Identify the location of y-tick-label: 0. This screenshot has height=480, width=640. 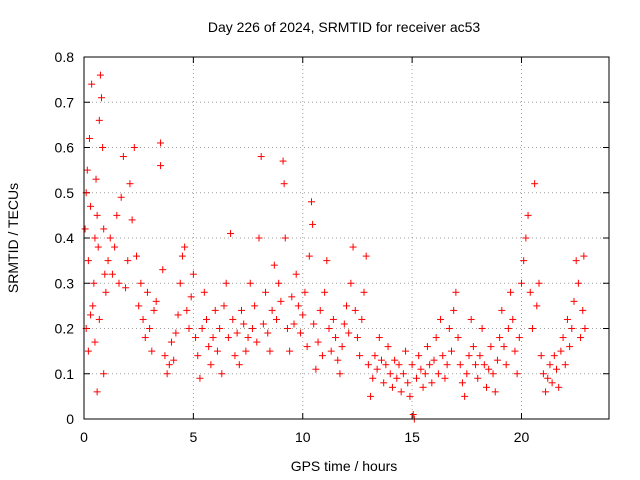
(70, 419).